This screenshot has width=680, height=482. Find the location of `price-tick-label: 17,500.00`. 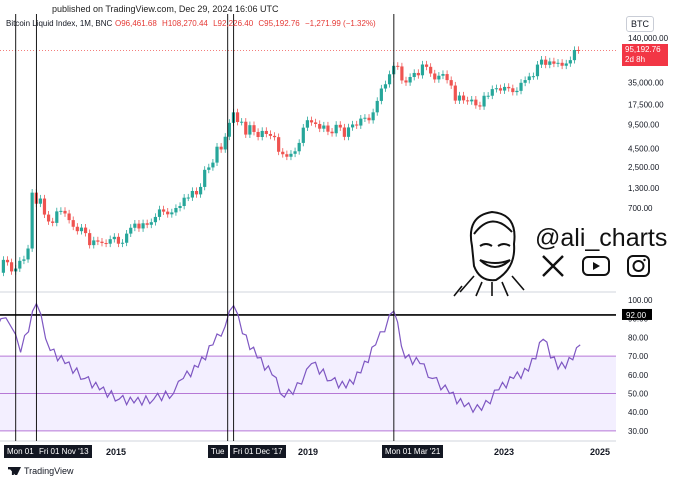

price-tick-label: 17,500.00 is located at coordinates (646, 105).